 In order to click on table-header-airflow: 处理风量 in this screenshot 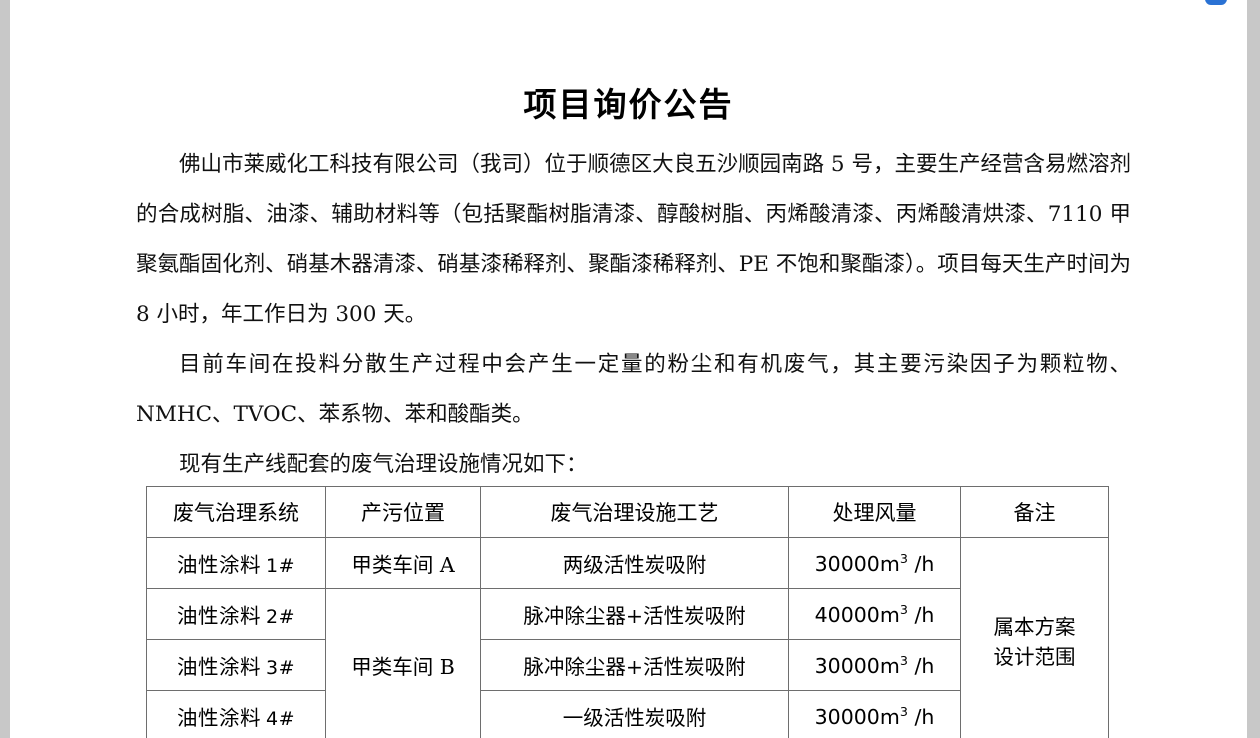, I will do `click(874, 512)`.